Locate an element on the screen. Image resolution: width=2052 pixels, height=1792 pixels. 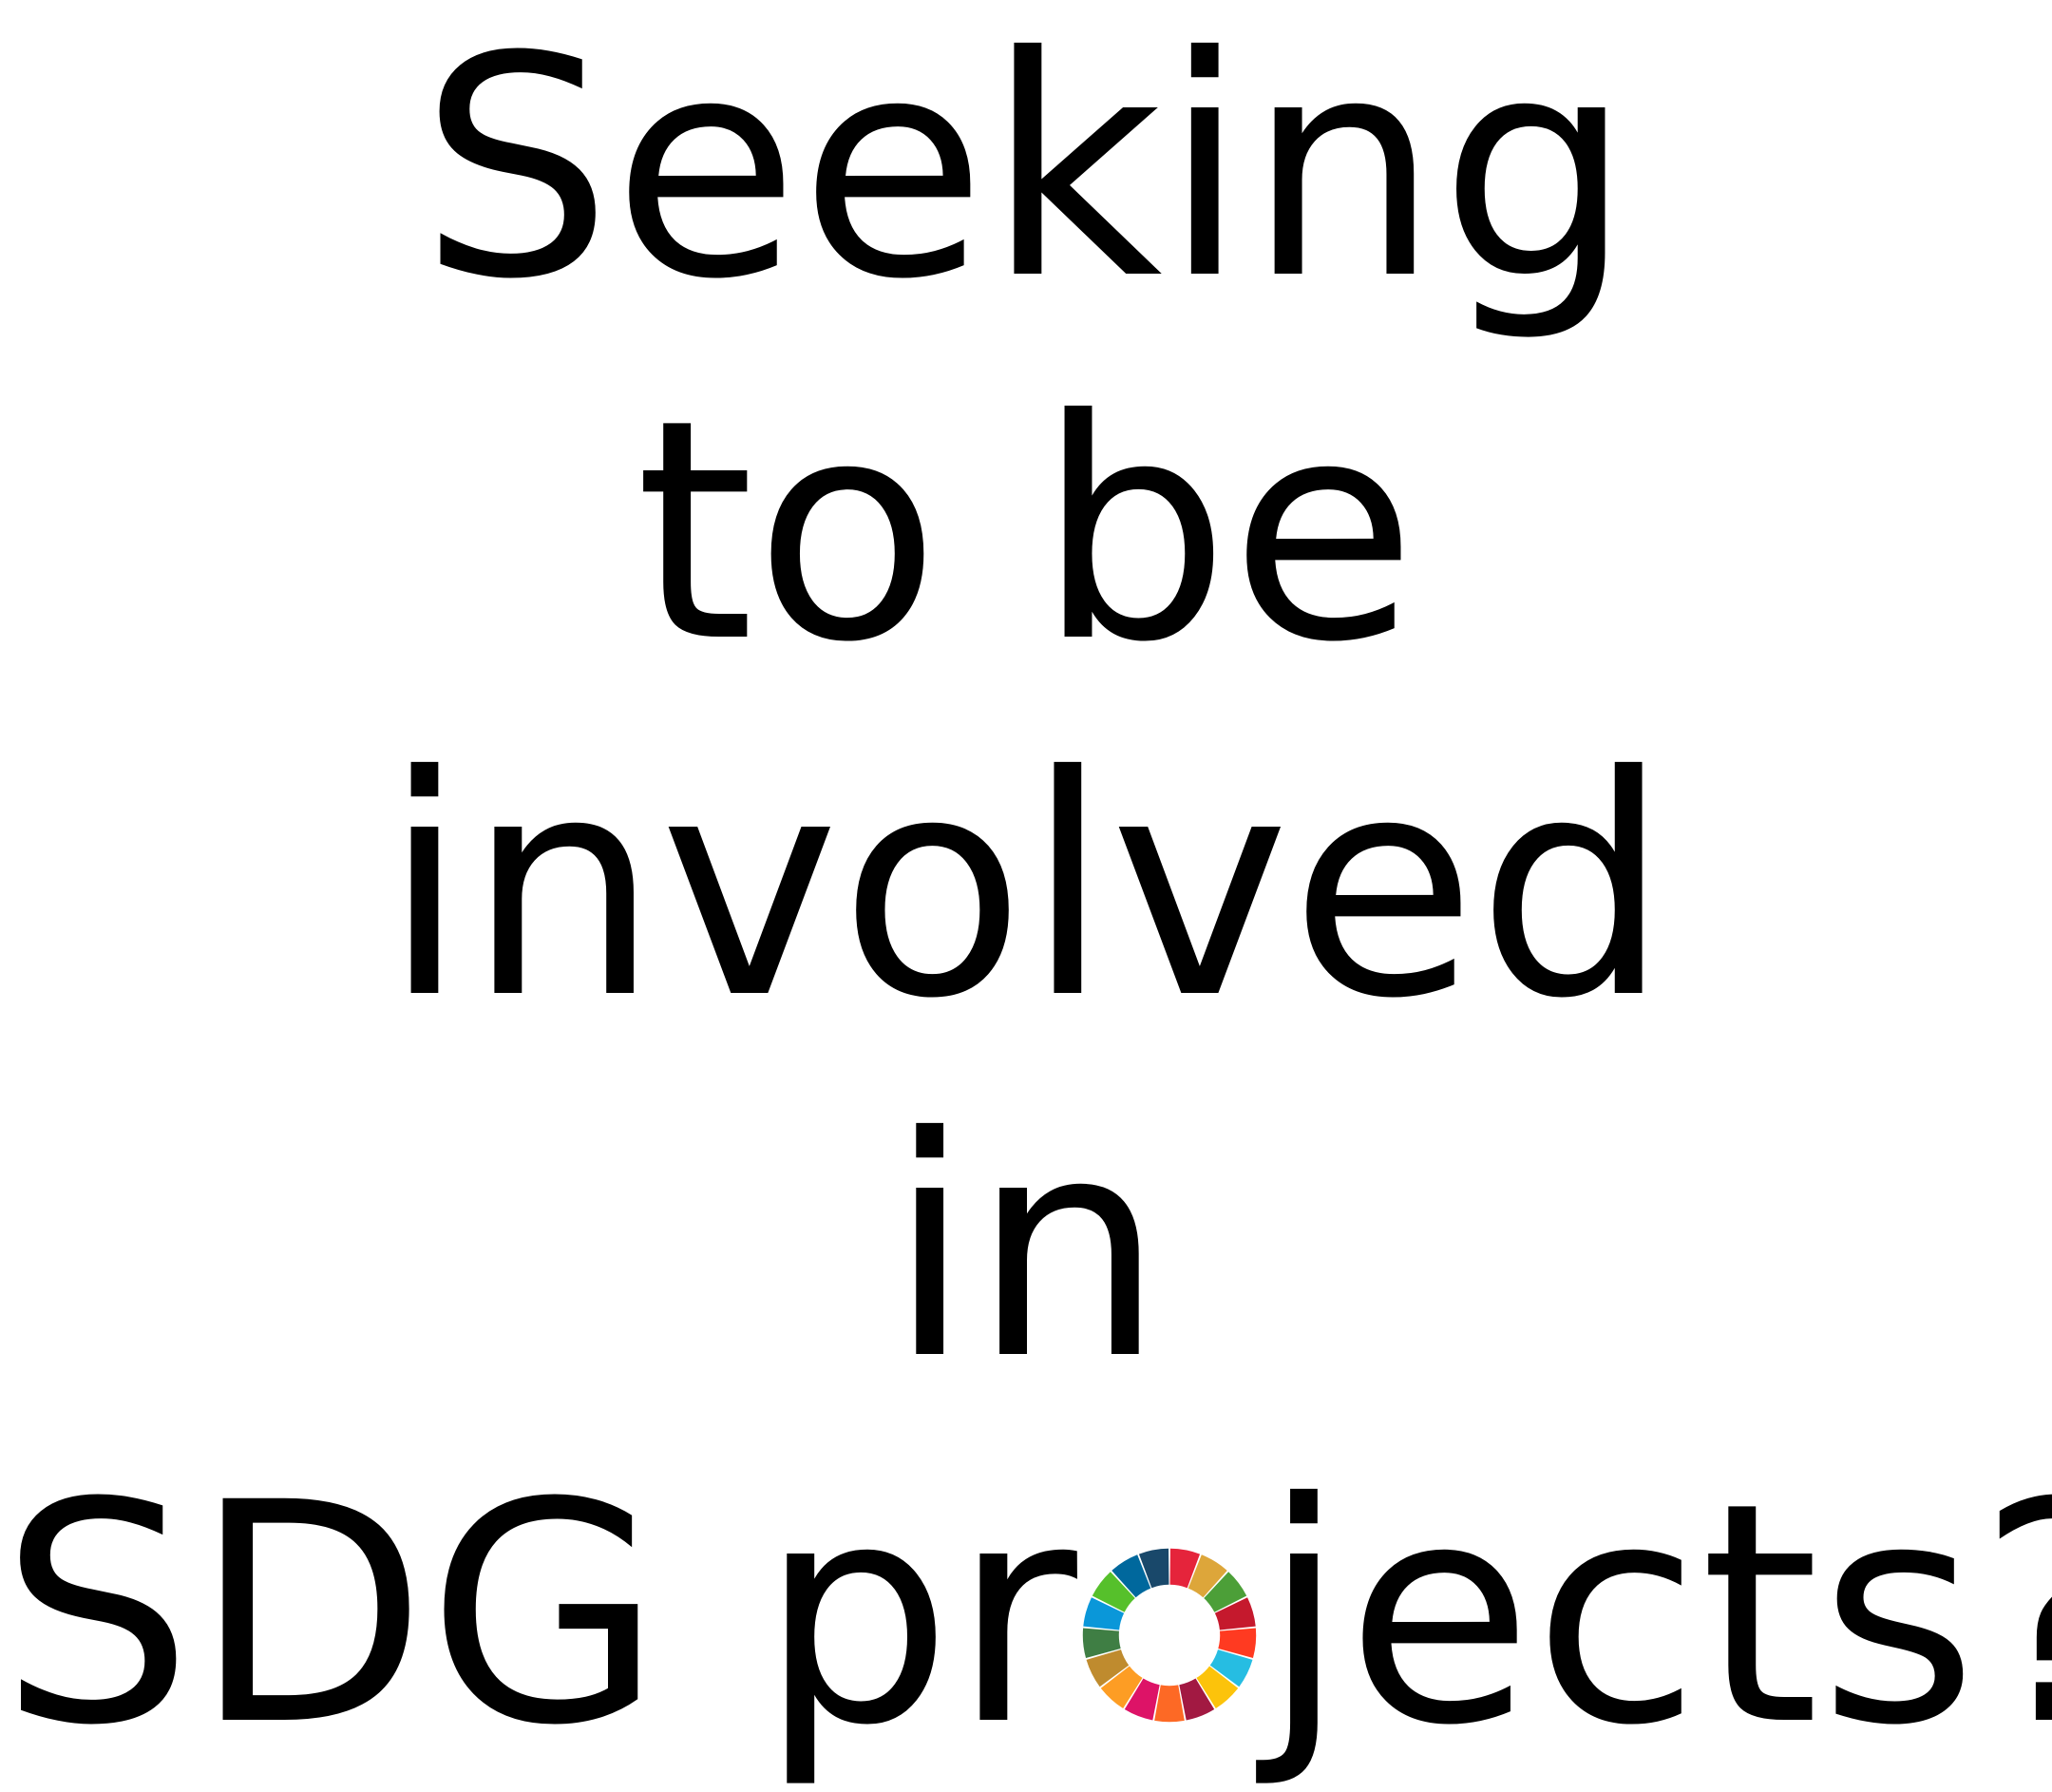
headline-line-5-end: jects? is located at coordinates (1656, 1615).